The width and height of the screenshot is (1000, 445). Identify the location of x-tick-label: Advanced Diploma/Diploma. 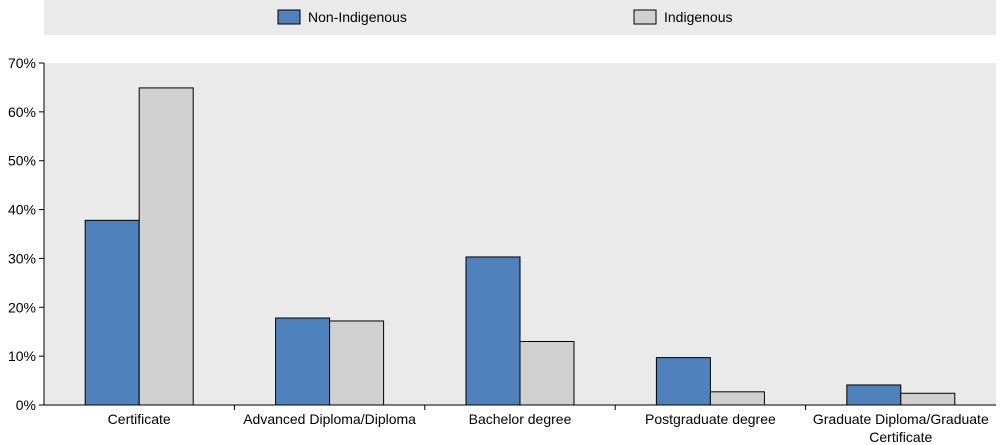
(329, 419).